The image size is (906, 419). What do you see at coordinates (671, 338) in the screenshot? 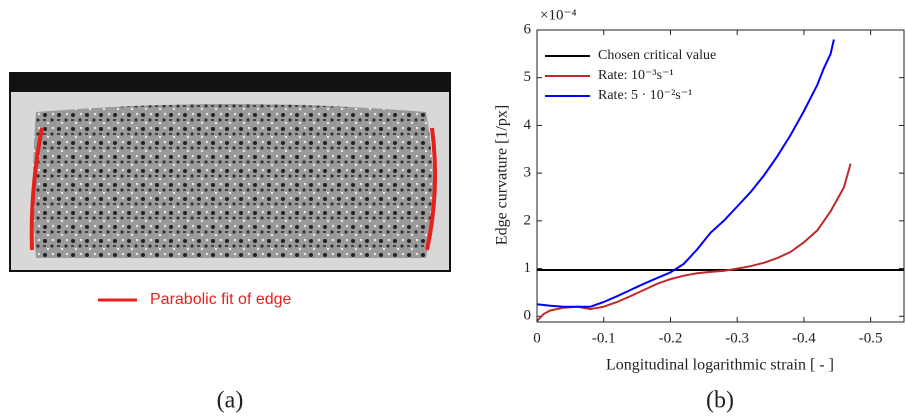
I see `x-tick-label: -0.2` at bounding box center [671, 338].